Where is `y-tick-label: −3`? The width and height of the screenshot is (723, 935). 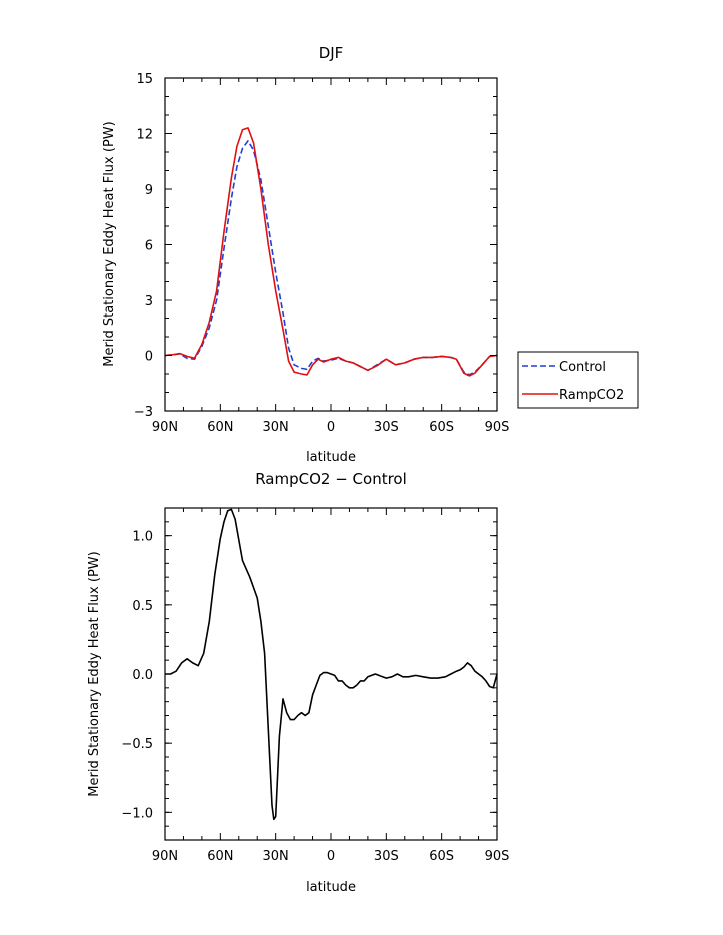 y-tick-label: −3 is located at coordinates (143, 412).